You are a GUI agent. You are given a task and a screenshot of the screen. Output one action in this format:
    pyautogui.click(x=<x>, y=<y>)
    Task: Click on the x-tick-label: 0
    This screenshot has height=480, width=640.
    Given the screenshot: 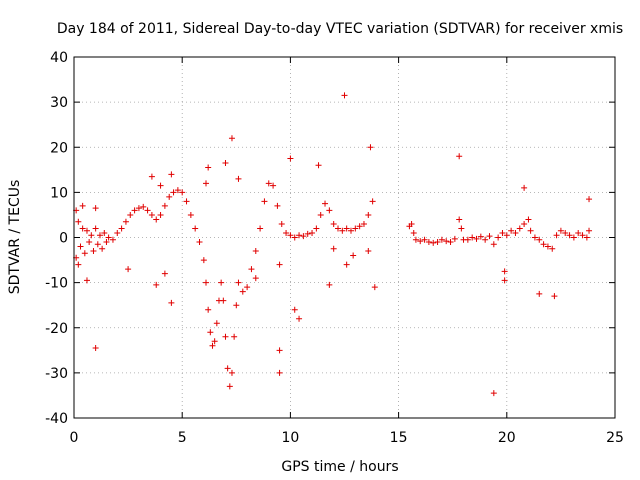 What is the action you would take?
    pyautogui.click(x=74, y=438)
    